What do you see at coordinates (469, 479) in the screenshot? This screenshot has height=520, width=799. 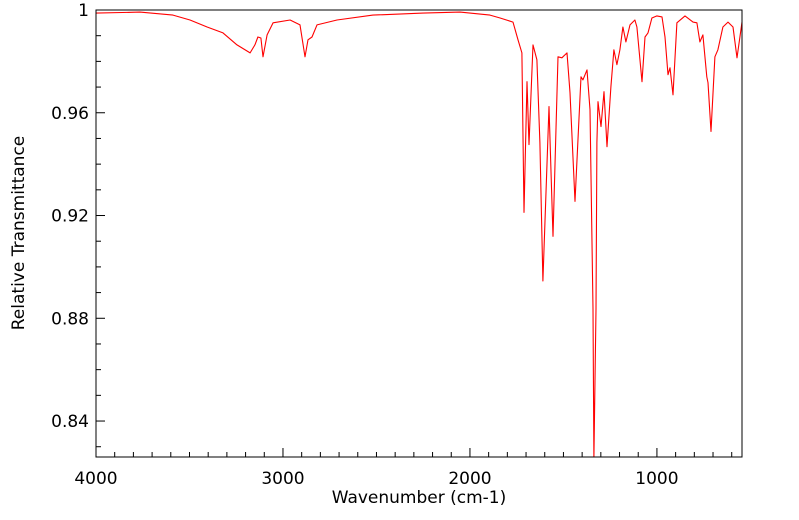 I see `x-tick-label: 2000` at bounding box center [469, 479].